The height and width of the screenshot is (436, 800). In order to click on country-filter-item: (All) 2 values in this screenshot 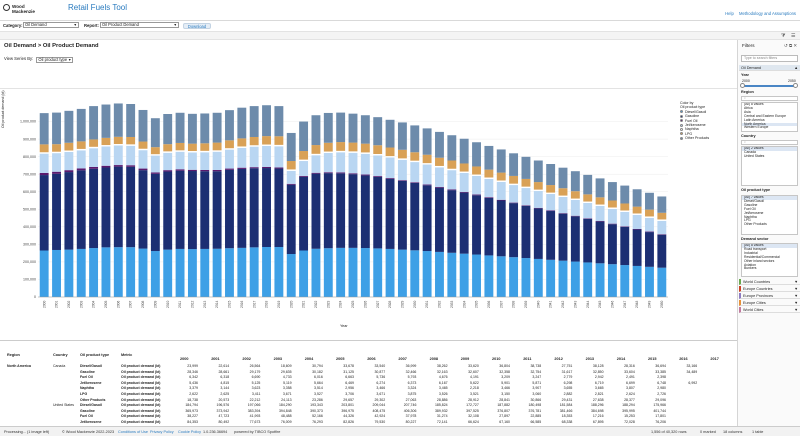, I will do `click(769, 149)`.